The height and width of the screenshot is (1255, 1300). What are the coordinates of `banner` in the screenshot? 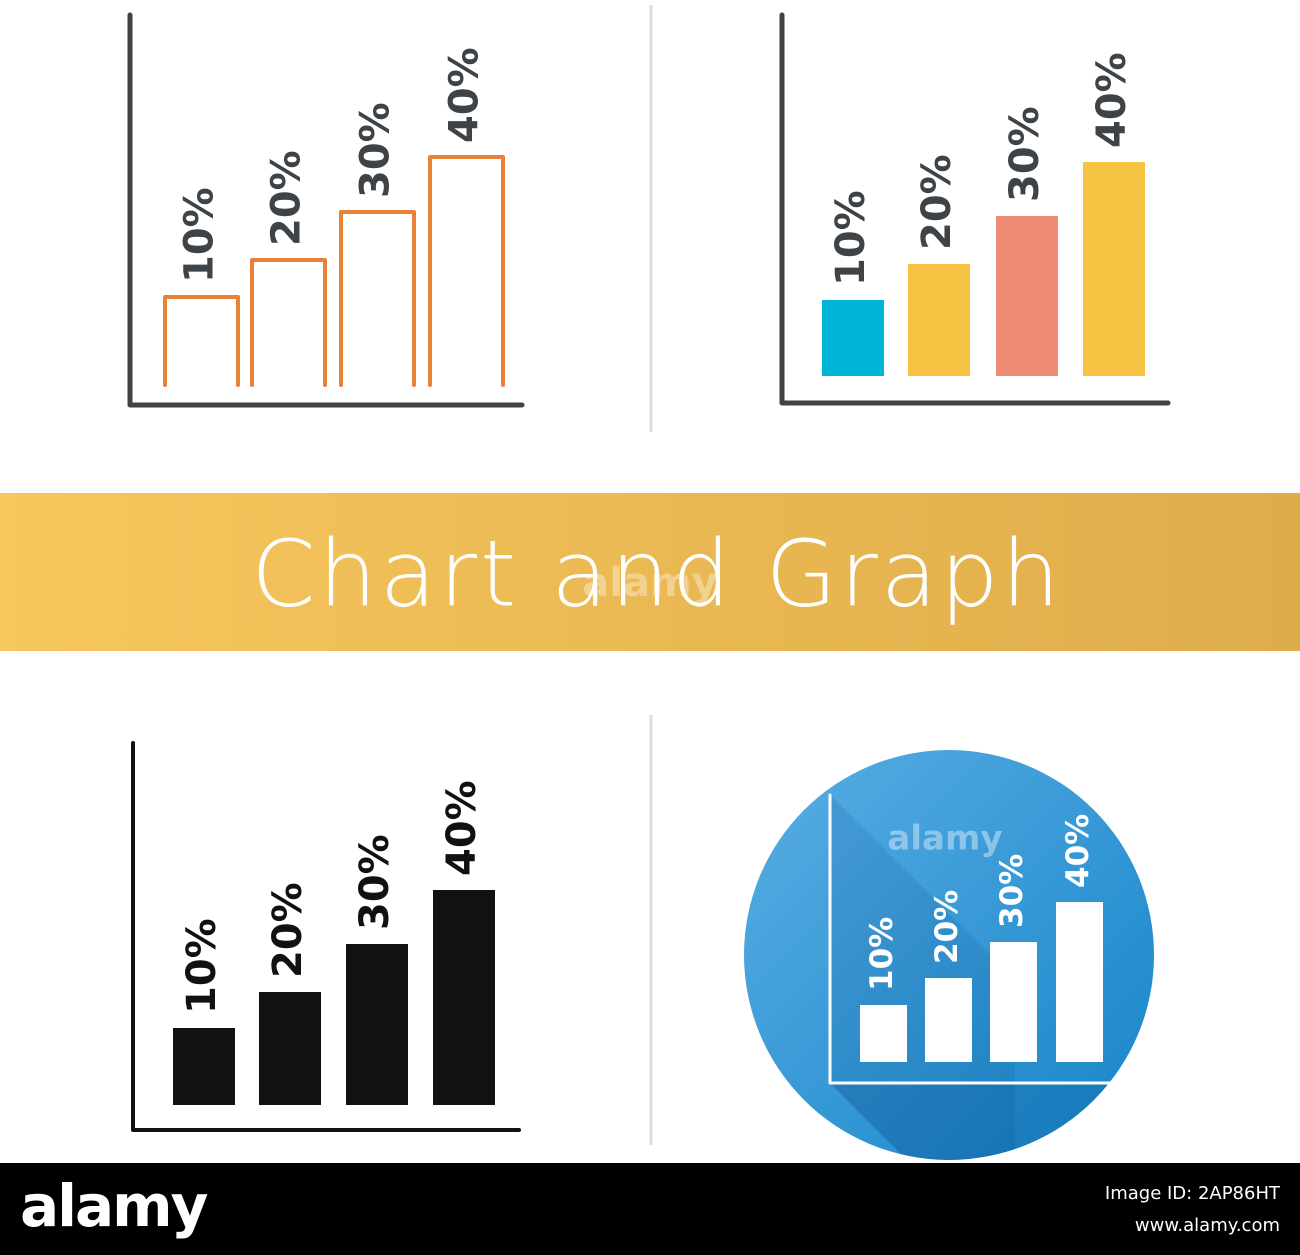 It's located at (650, 572).